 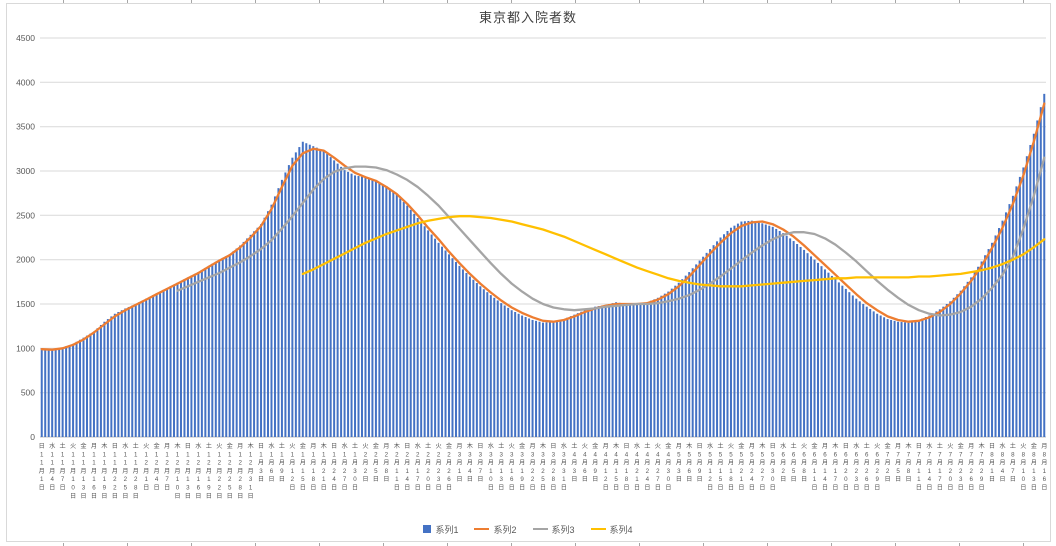 What do you see at coordinates (495, 529) in the screenshot?
I see `legend-item-2: 系列2` at bounding box center [495, 529].